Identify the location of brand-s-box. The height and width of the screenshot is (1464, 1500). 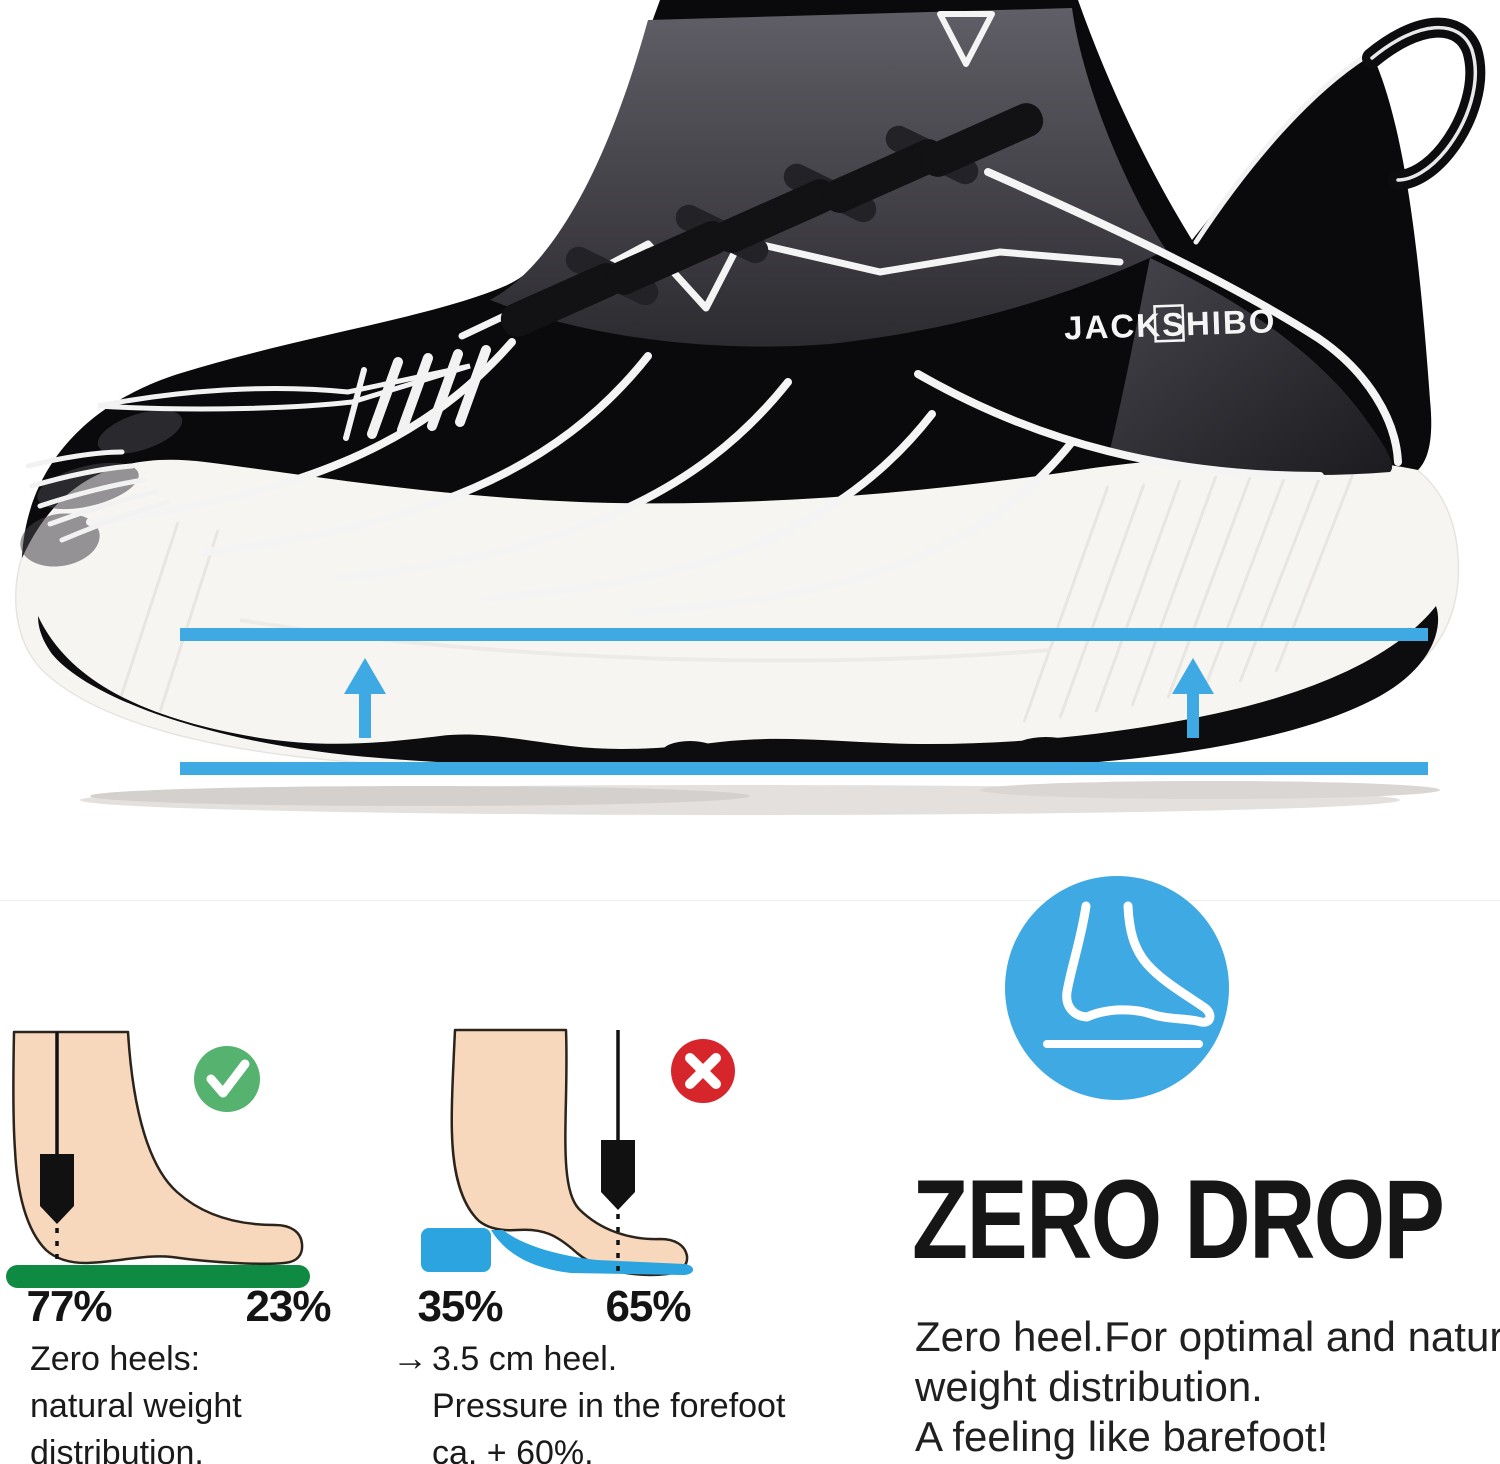
(1169, 323).